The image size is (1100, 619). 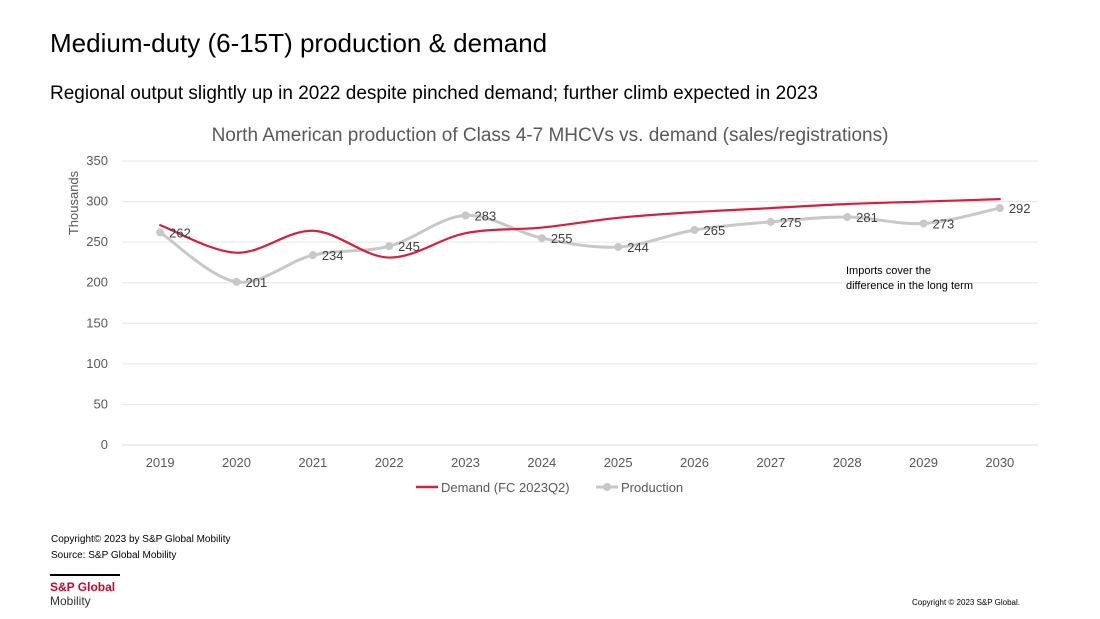 I want to click on data-label-production: 245, so click(x=409, y=246).